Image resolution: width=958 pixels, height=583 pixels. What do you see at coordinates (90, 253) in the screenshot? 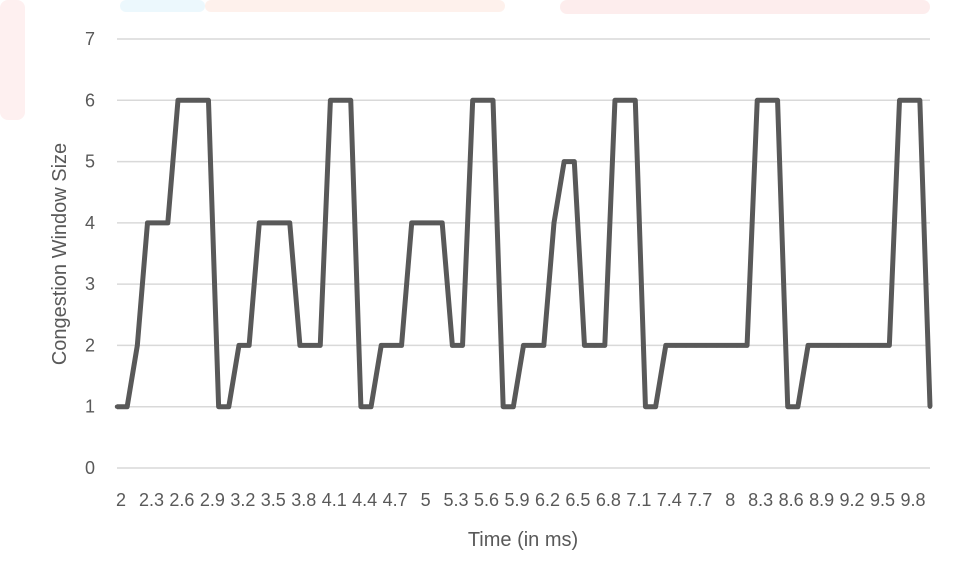
I see `y-tick-labels: 0 1 2 3 4 5 6 7` at bounding box center [90, 253].